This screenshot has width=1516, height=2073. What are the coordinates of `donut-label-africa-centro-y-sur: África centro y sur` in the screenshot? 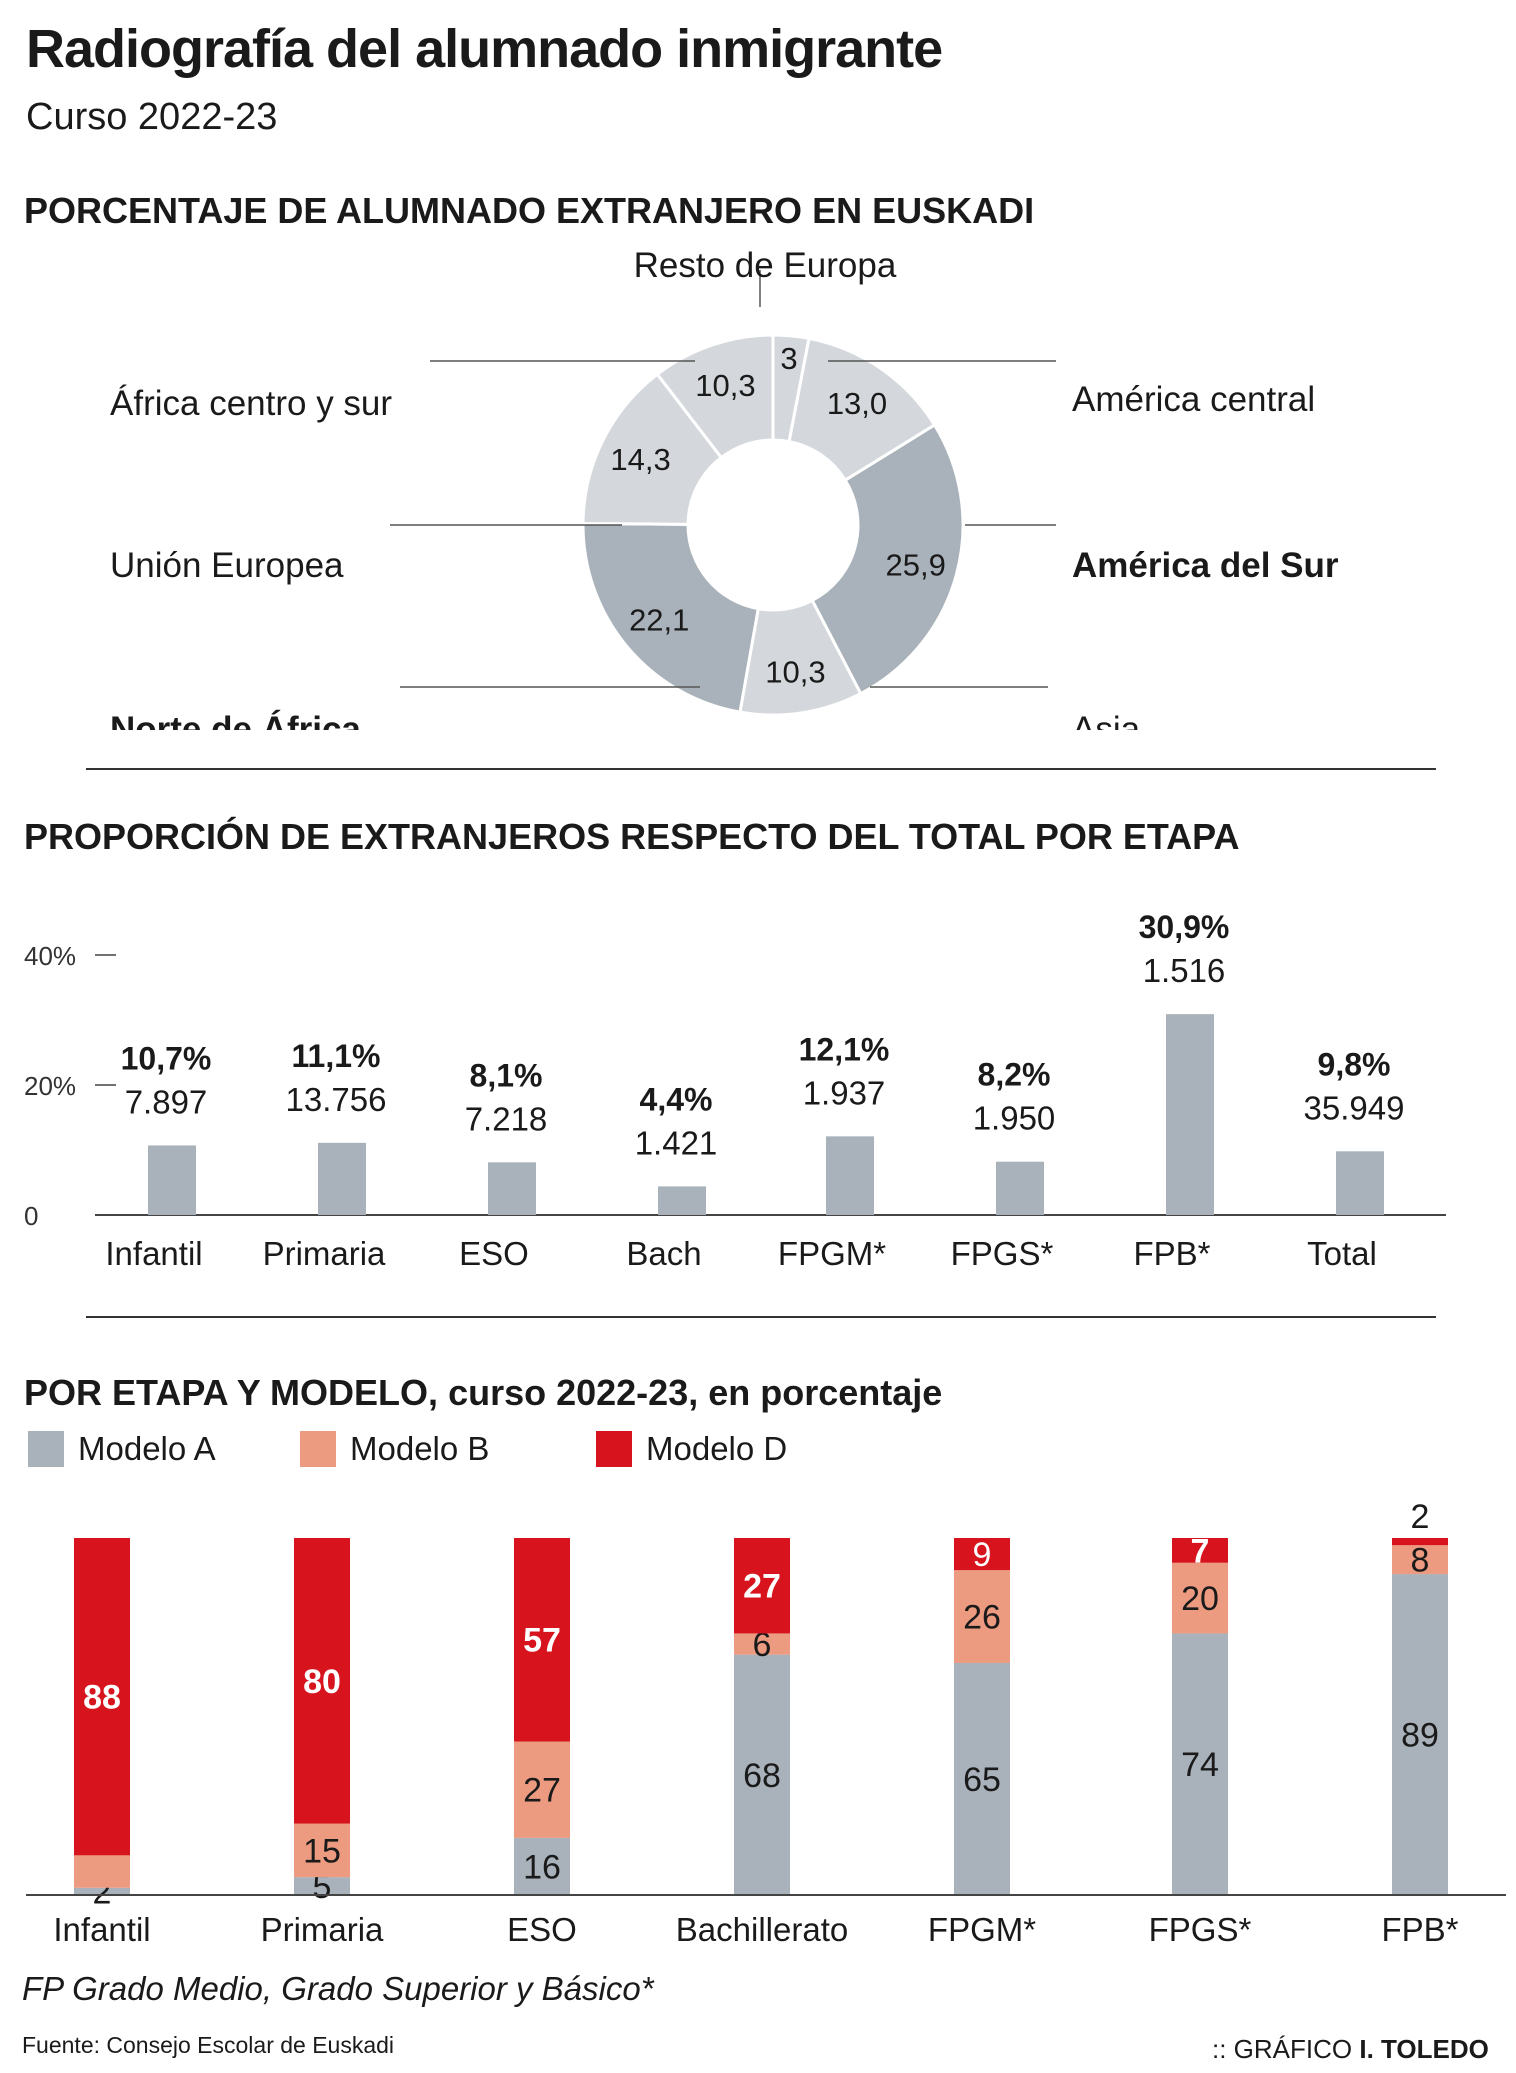 It's located at (251, 403).